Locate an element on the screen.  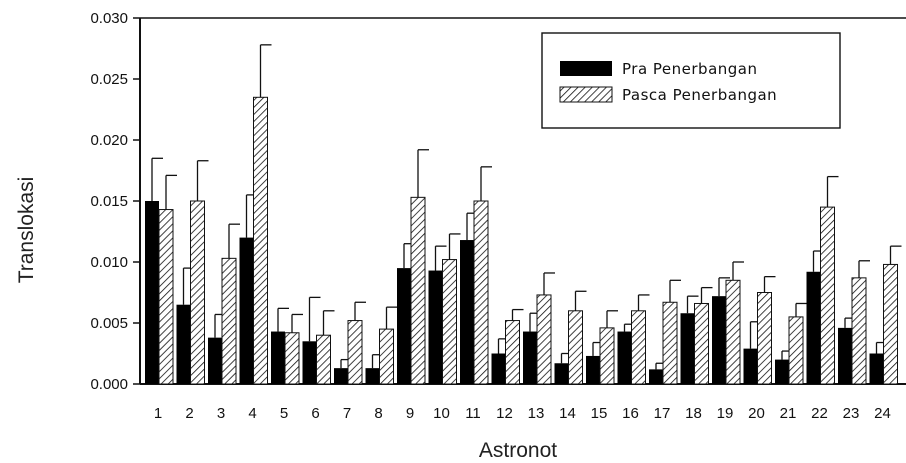
legend-box is located at coordinates (691, 80).